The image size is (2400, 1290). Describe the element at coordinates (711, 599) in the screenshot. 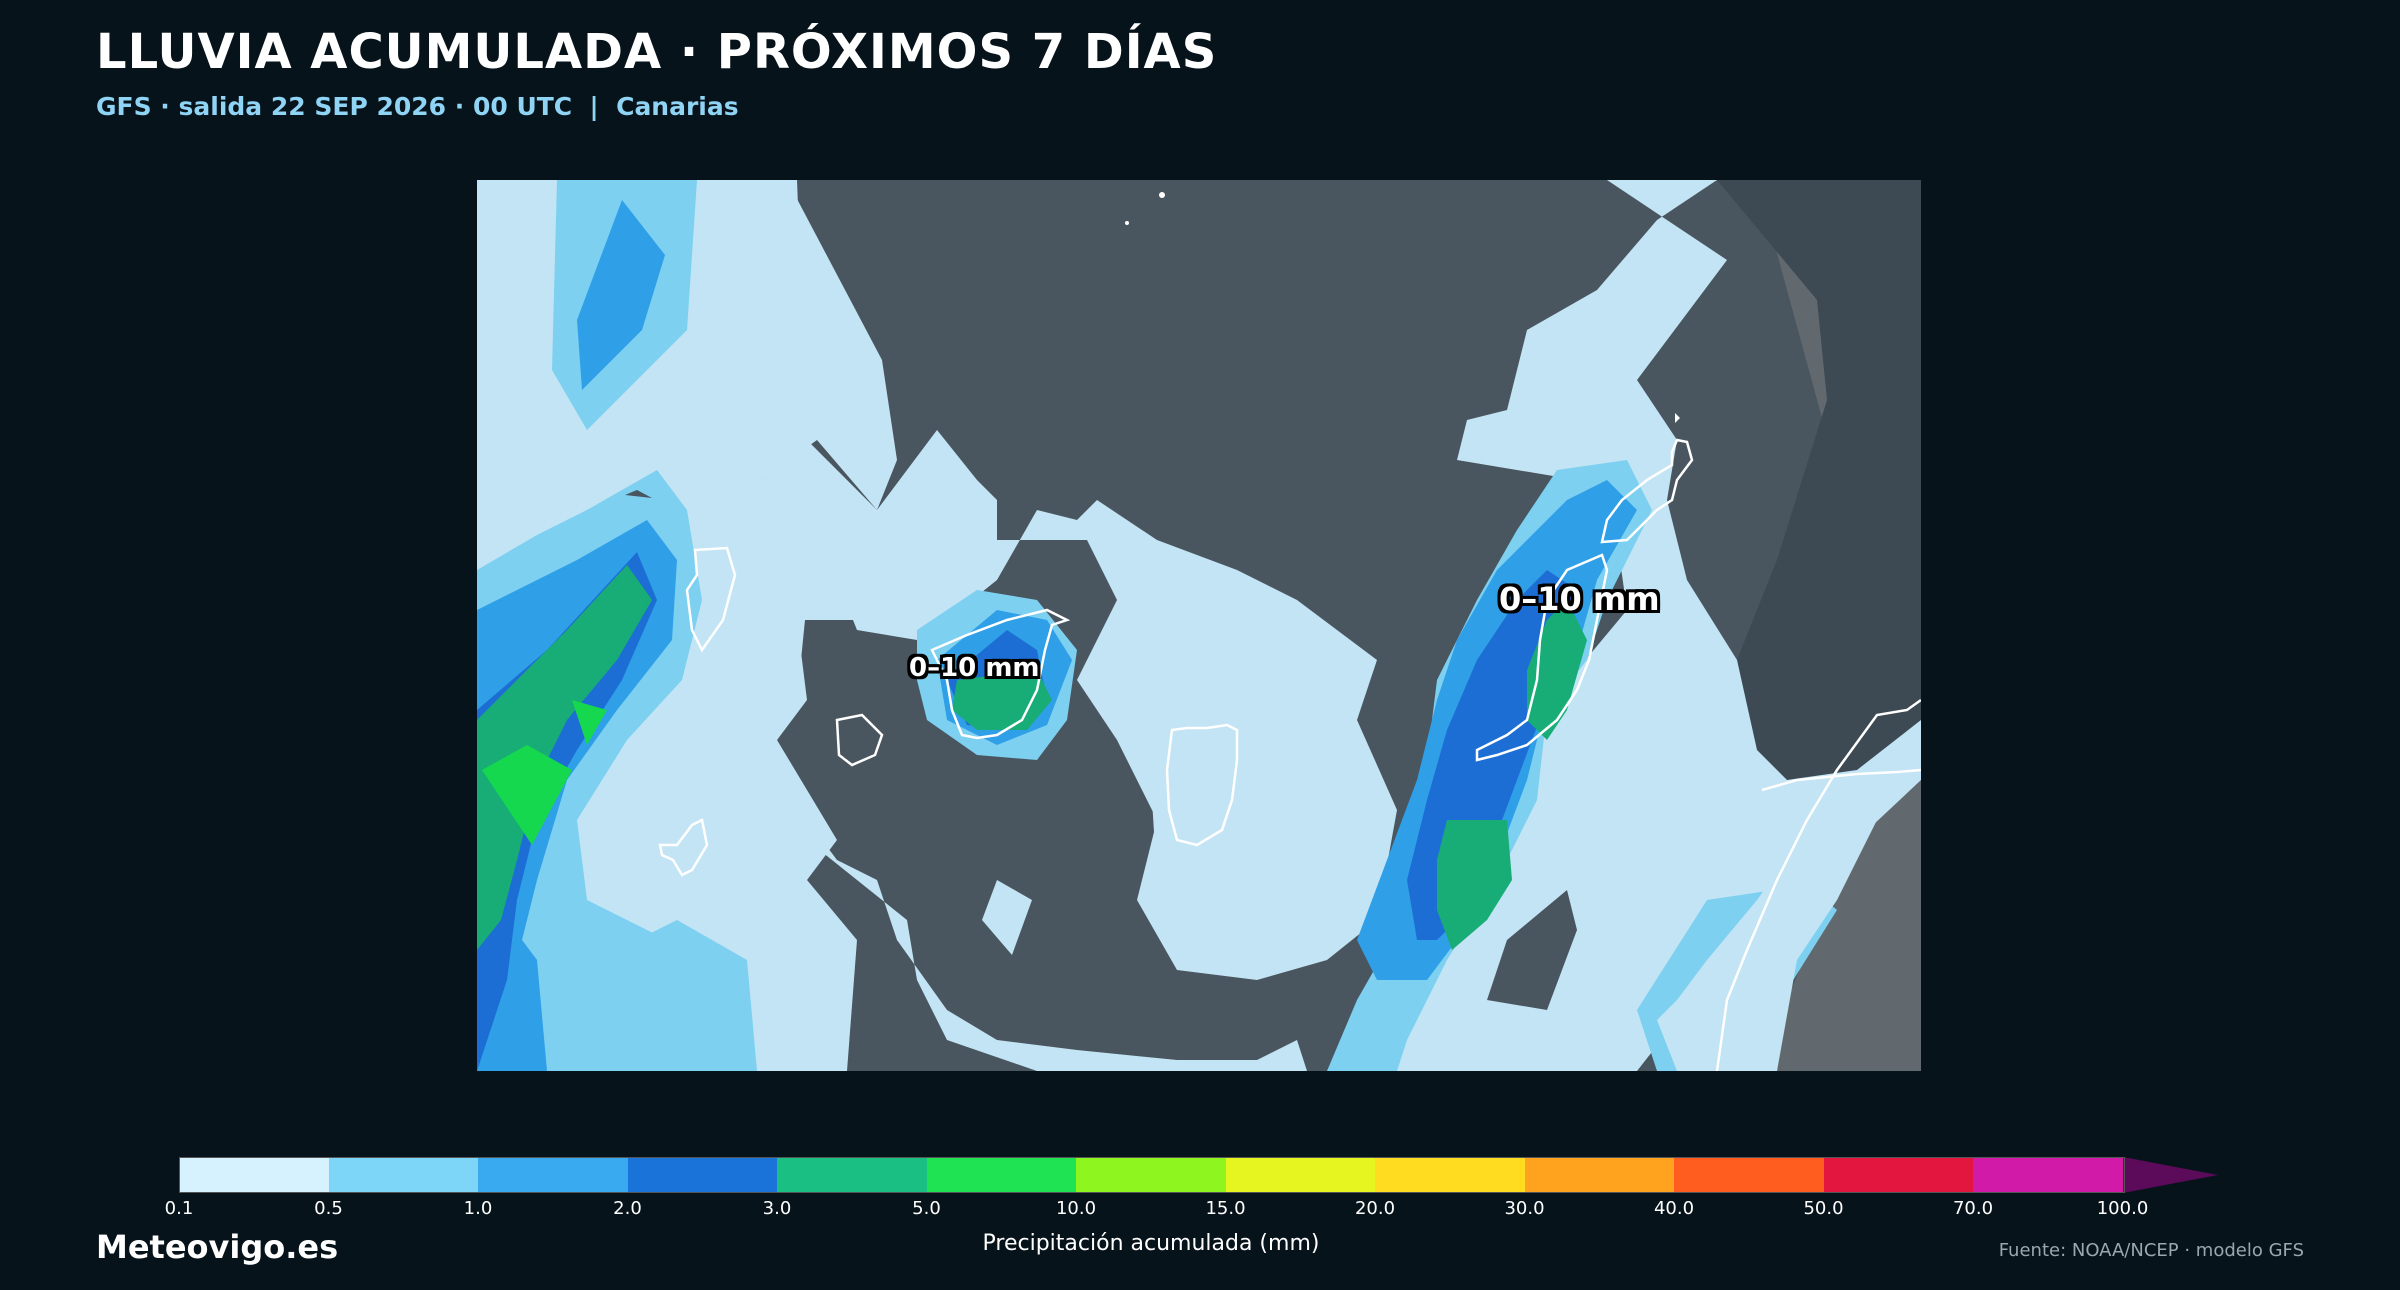

I see `island-la-palma` at that location.